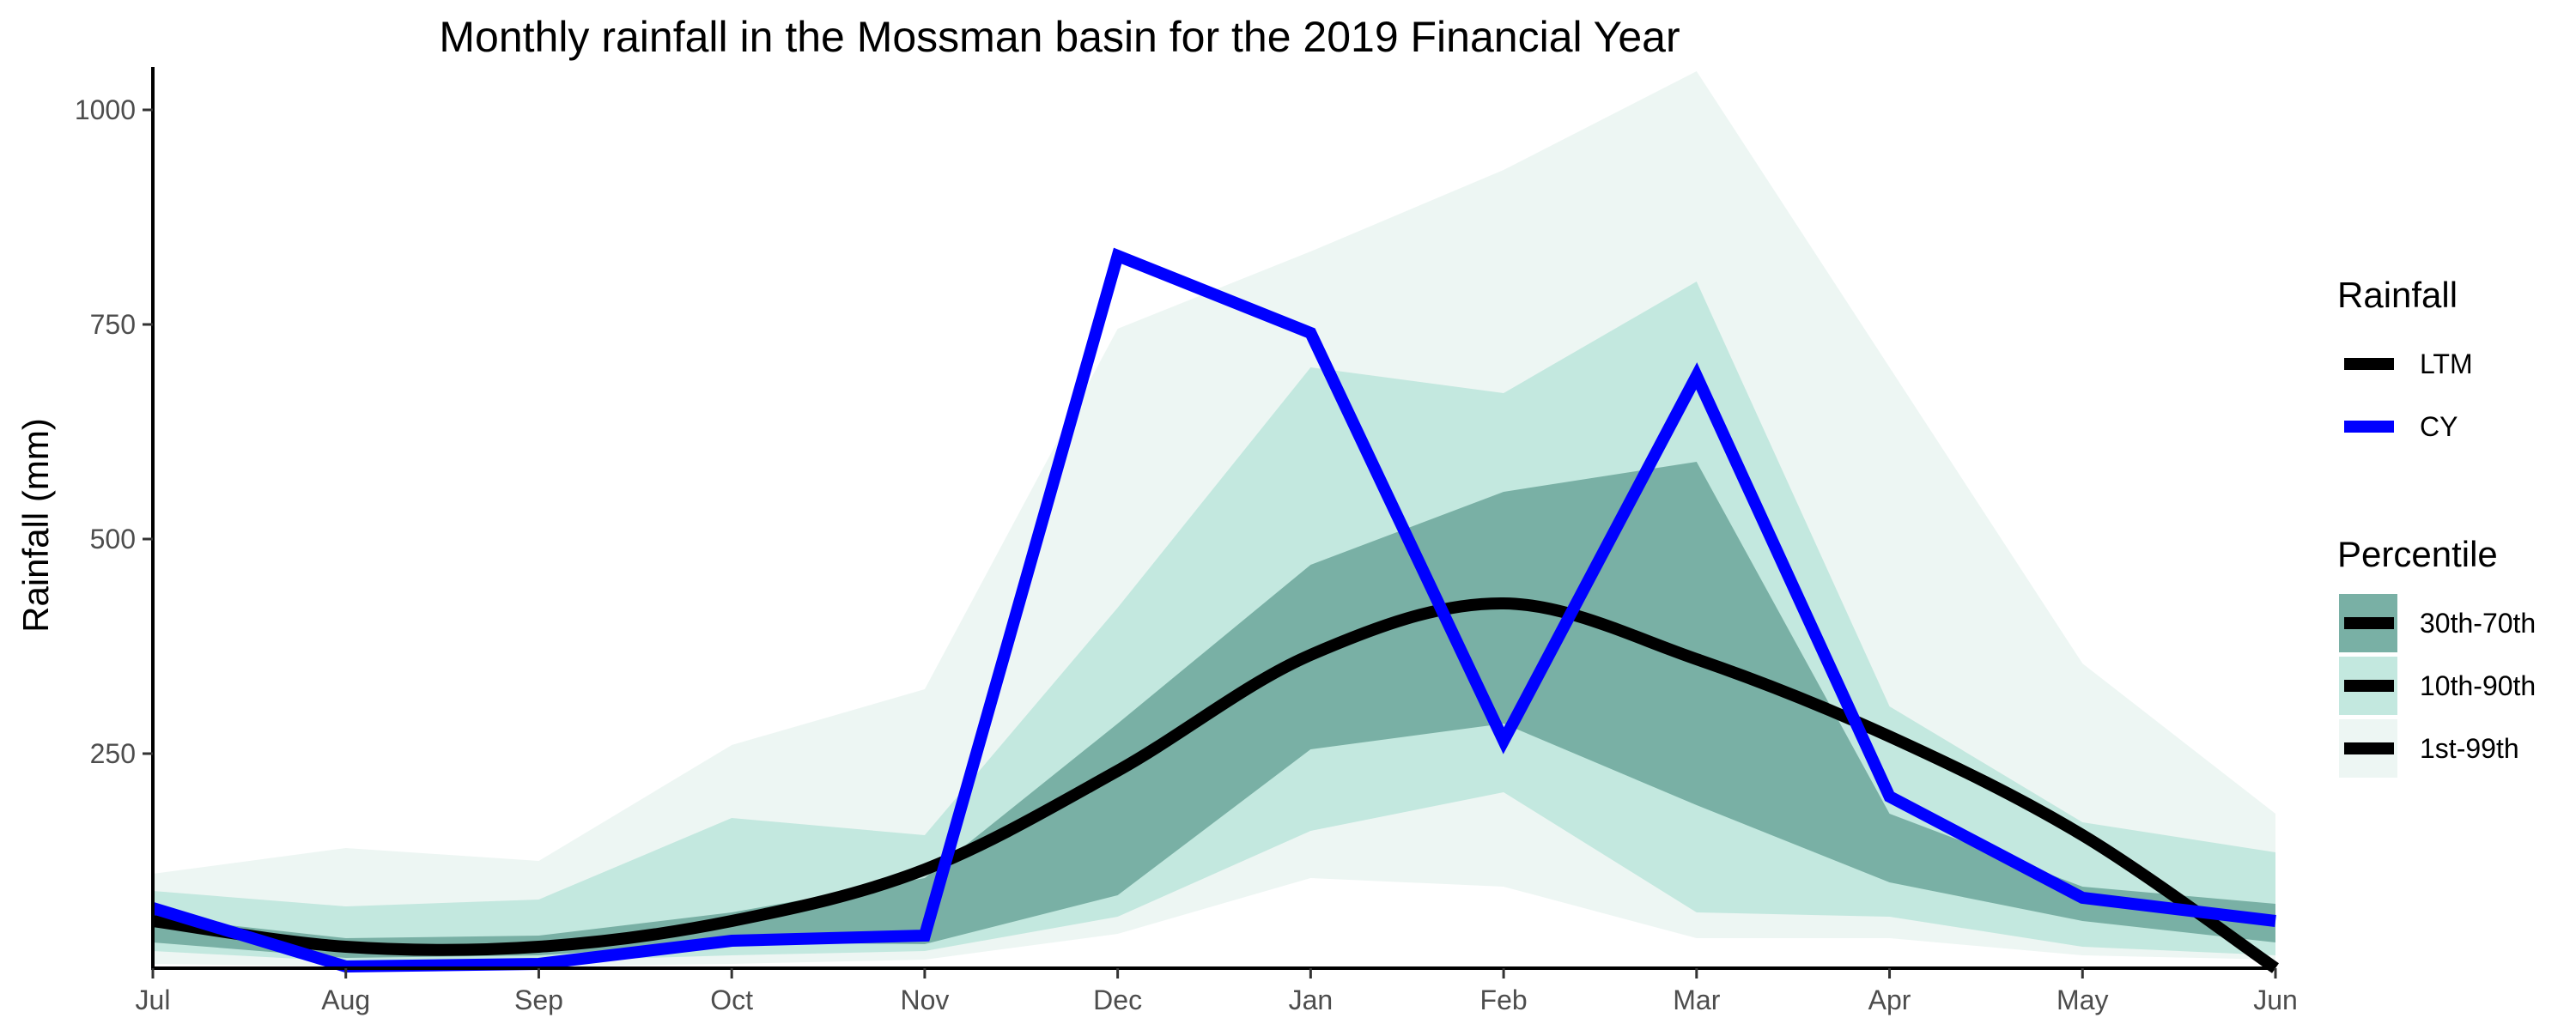 Image resolution: width=2576 pixels, height=1030 pixels. Describe the element at coordinates (2478, 623) in the screenshot. I see `legend-label-30th-70th: 30th-70th` at that location.